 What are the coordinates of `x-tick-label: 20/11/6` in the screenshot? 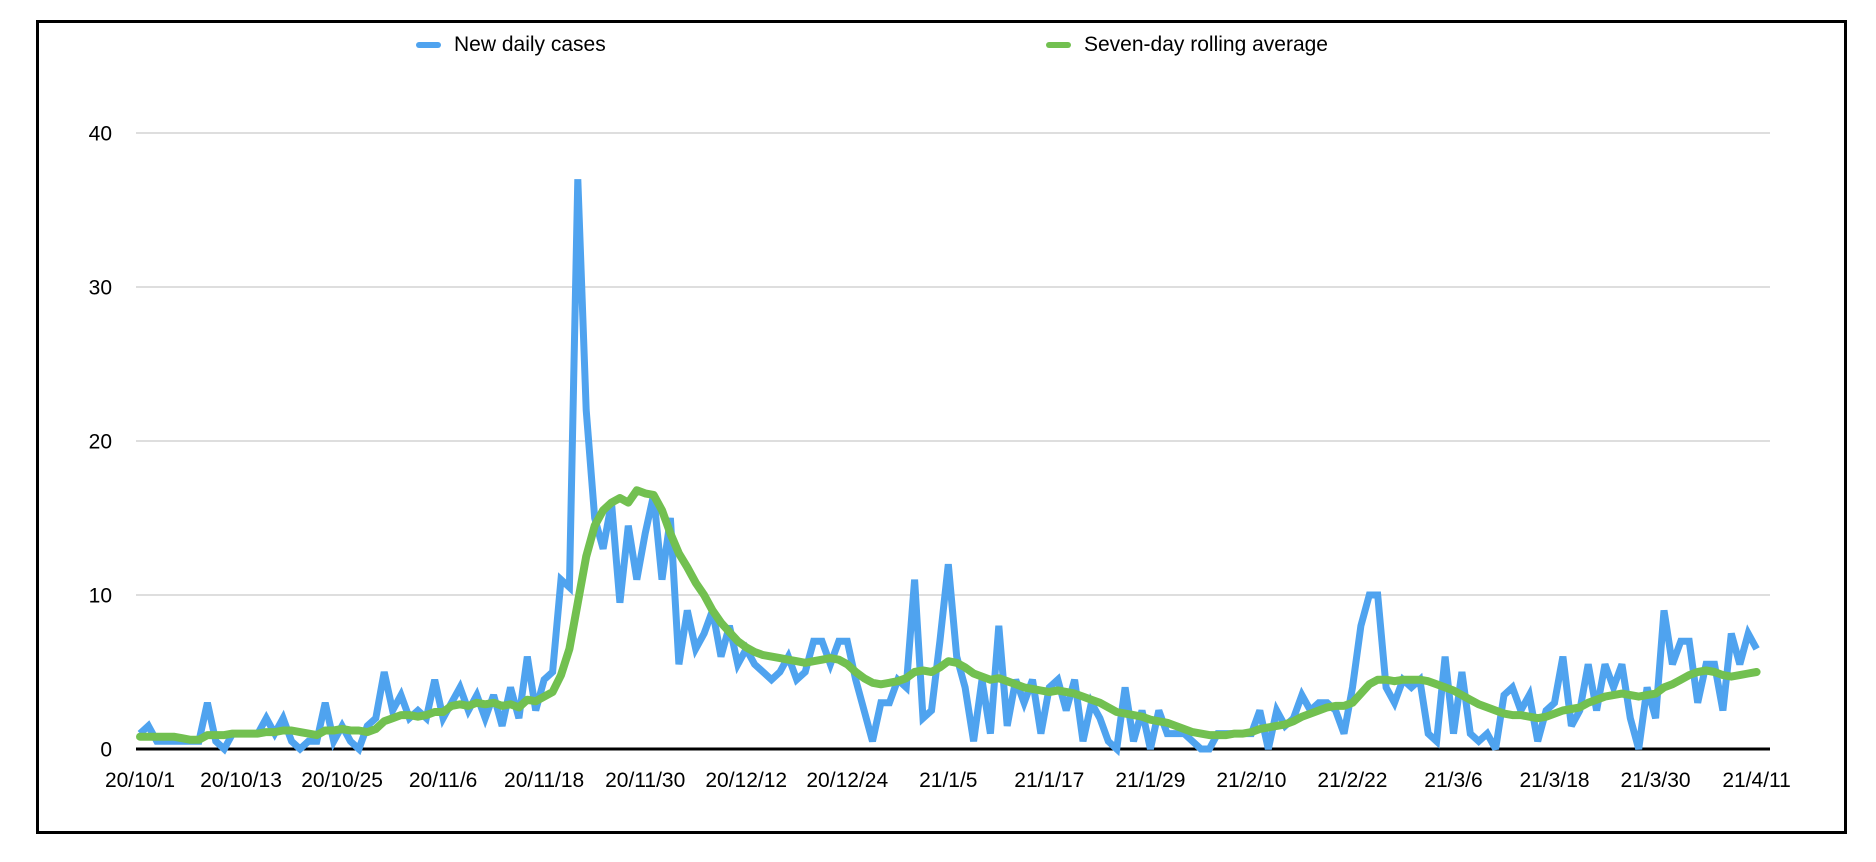 It's located at (443, 780).